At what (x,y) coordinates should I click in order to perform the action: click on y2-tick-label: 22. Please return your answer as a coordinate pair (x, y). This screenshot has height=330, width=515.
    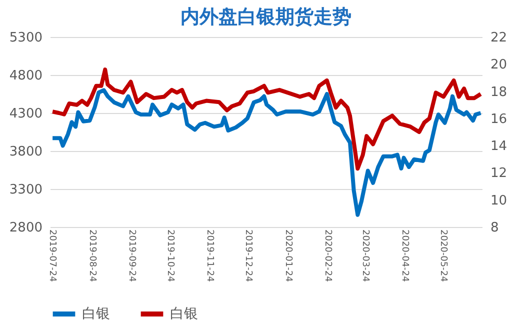
    Looking at the image, I should click on (499, 38).